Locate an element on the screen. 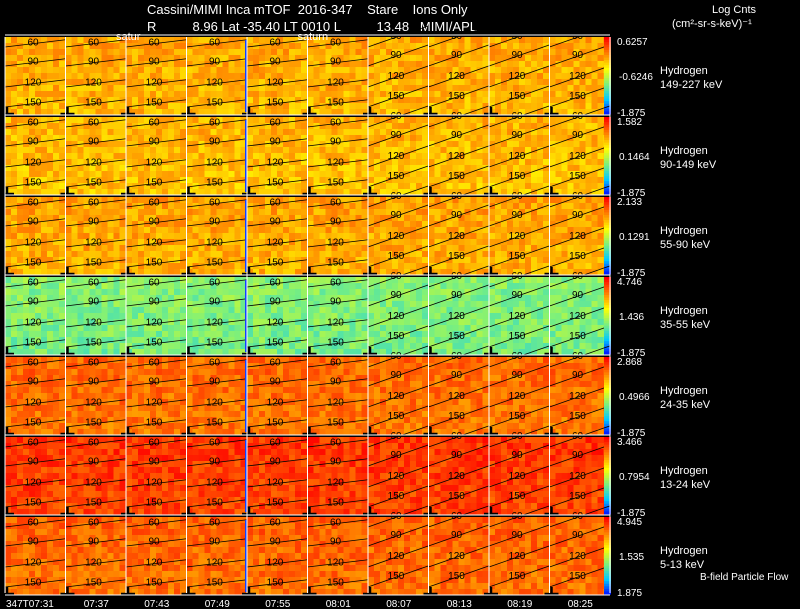  contour-label: 120 is located at coordinates (396, 236).